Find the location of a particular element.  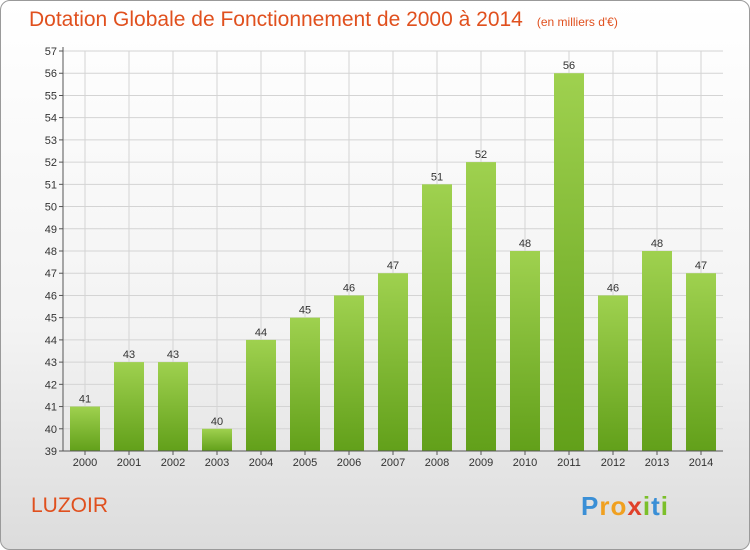

logo-letter: t is located at coordinates (656, 506).